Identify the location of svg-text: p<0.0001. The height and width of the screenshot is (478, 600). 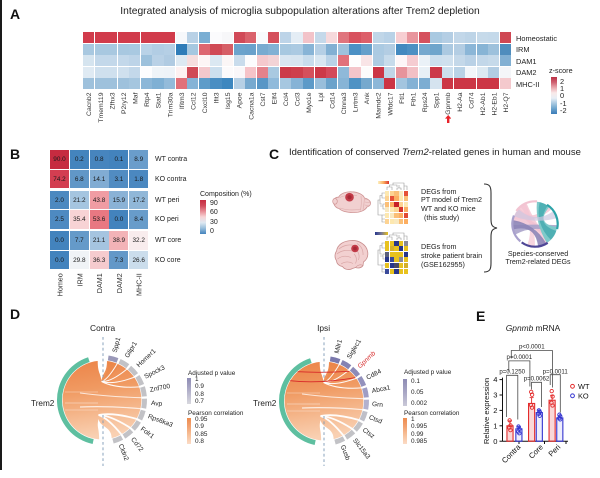
(532, 347).